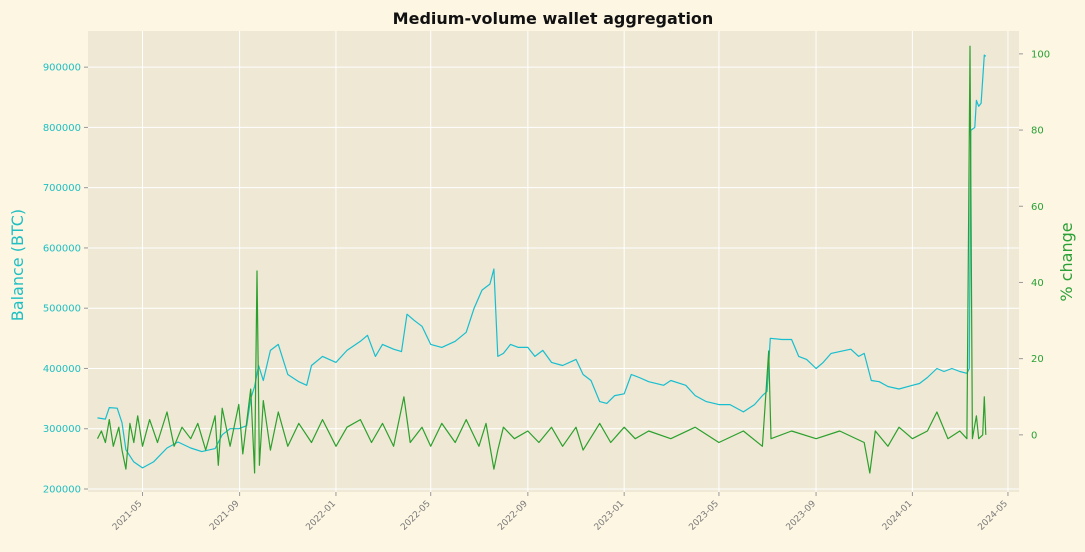  Describe the element at coordinates (62, 188) in the screenshot. I see `y-left-tick-label: 700000` at that location.